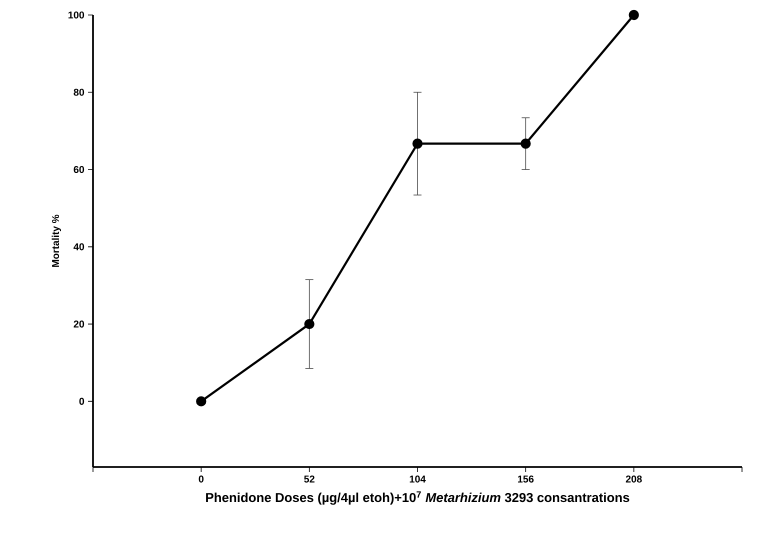 The height and width of the screenshot is (536, 774). What do you see at coordinates (526, 479) in the screenshot?
I see `x-tick-label: 156` at bounding box center [526, 479].